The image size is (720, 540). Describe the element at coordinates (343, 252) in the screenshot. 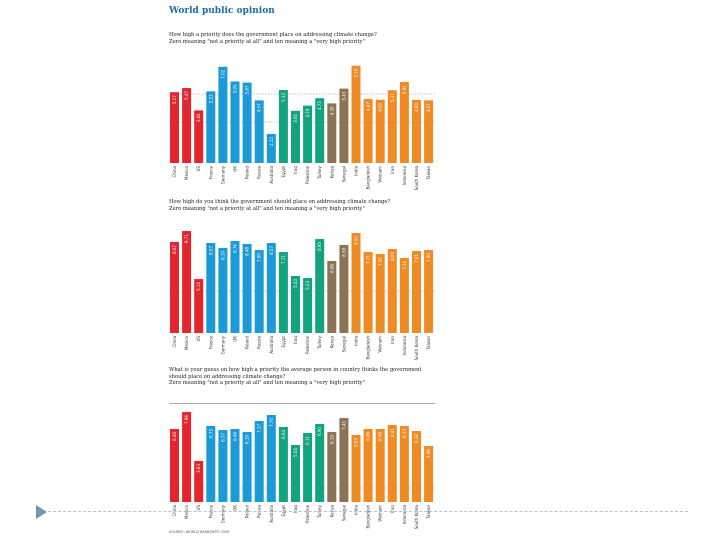

I see `data-label: 8.38` at that location.